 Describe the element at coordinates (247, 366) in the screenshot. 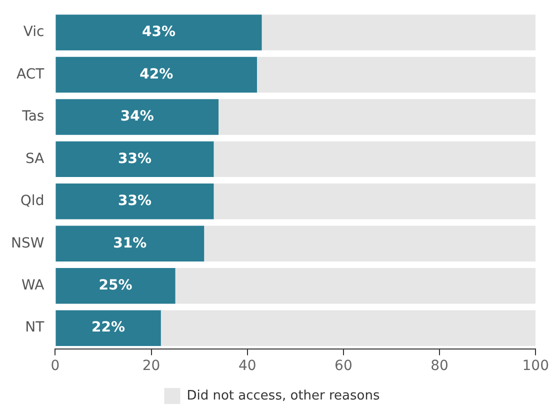

I see `x-tick-label: 40` at that location.